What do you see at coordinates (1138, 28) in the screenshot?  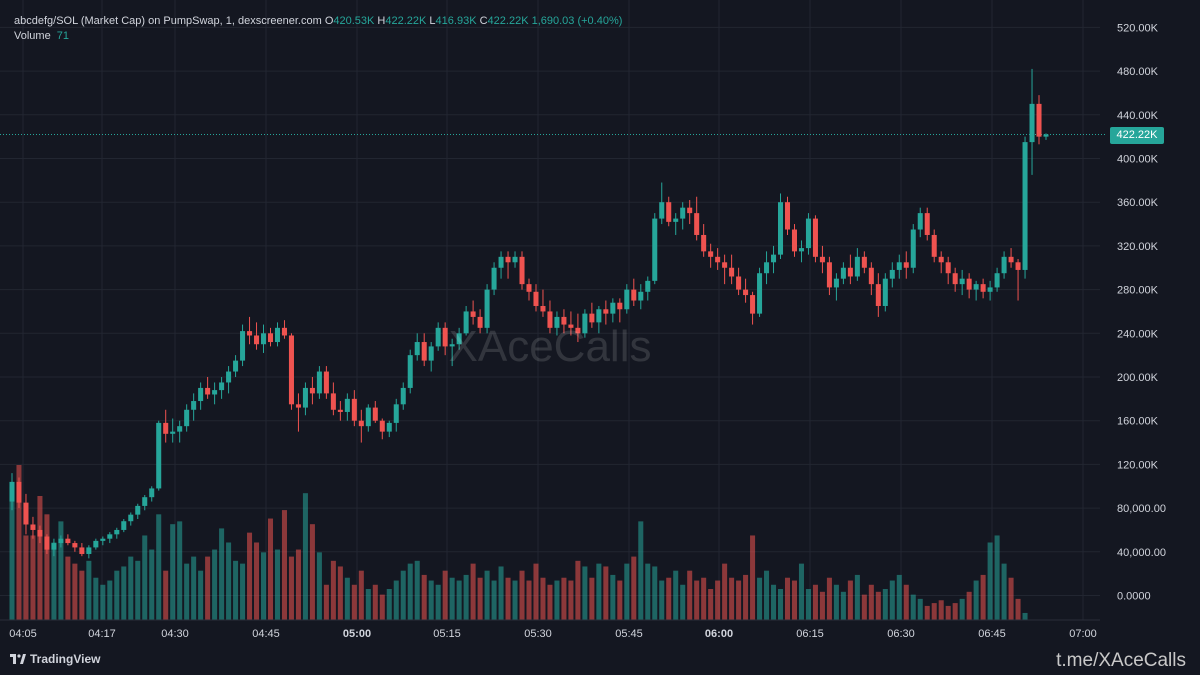 I see `price-tick-label: 520.00K` at bounding box center [1138, 28].